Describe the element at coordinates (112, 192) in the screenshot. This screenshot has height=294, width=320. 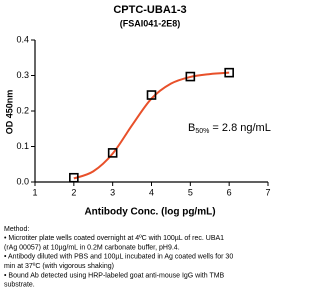
I see `x-tick-label: 3` at that location.